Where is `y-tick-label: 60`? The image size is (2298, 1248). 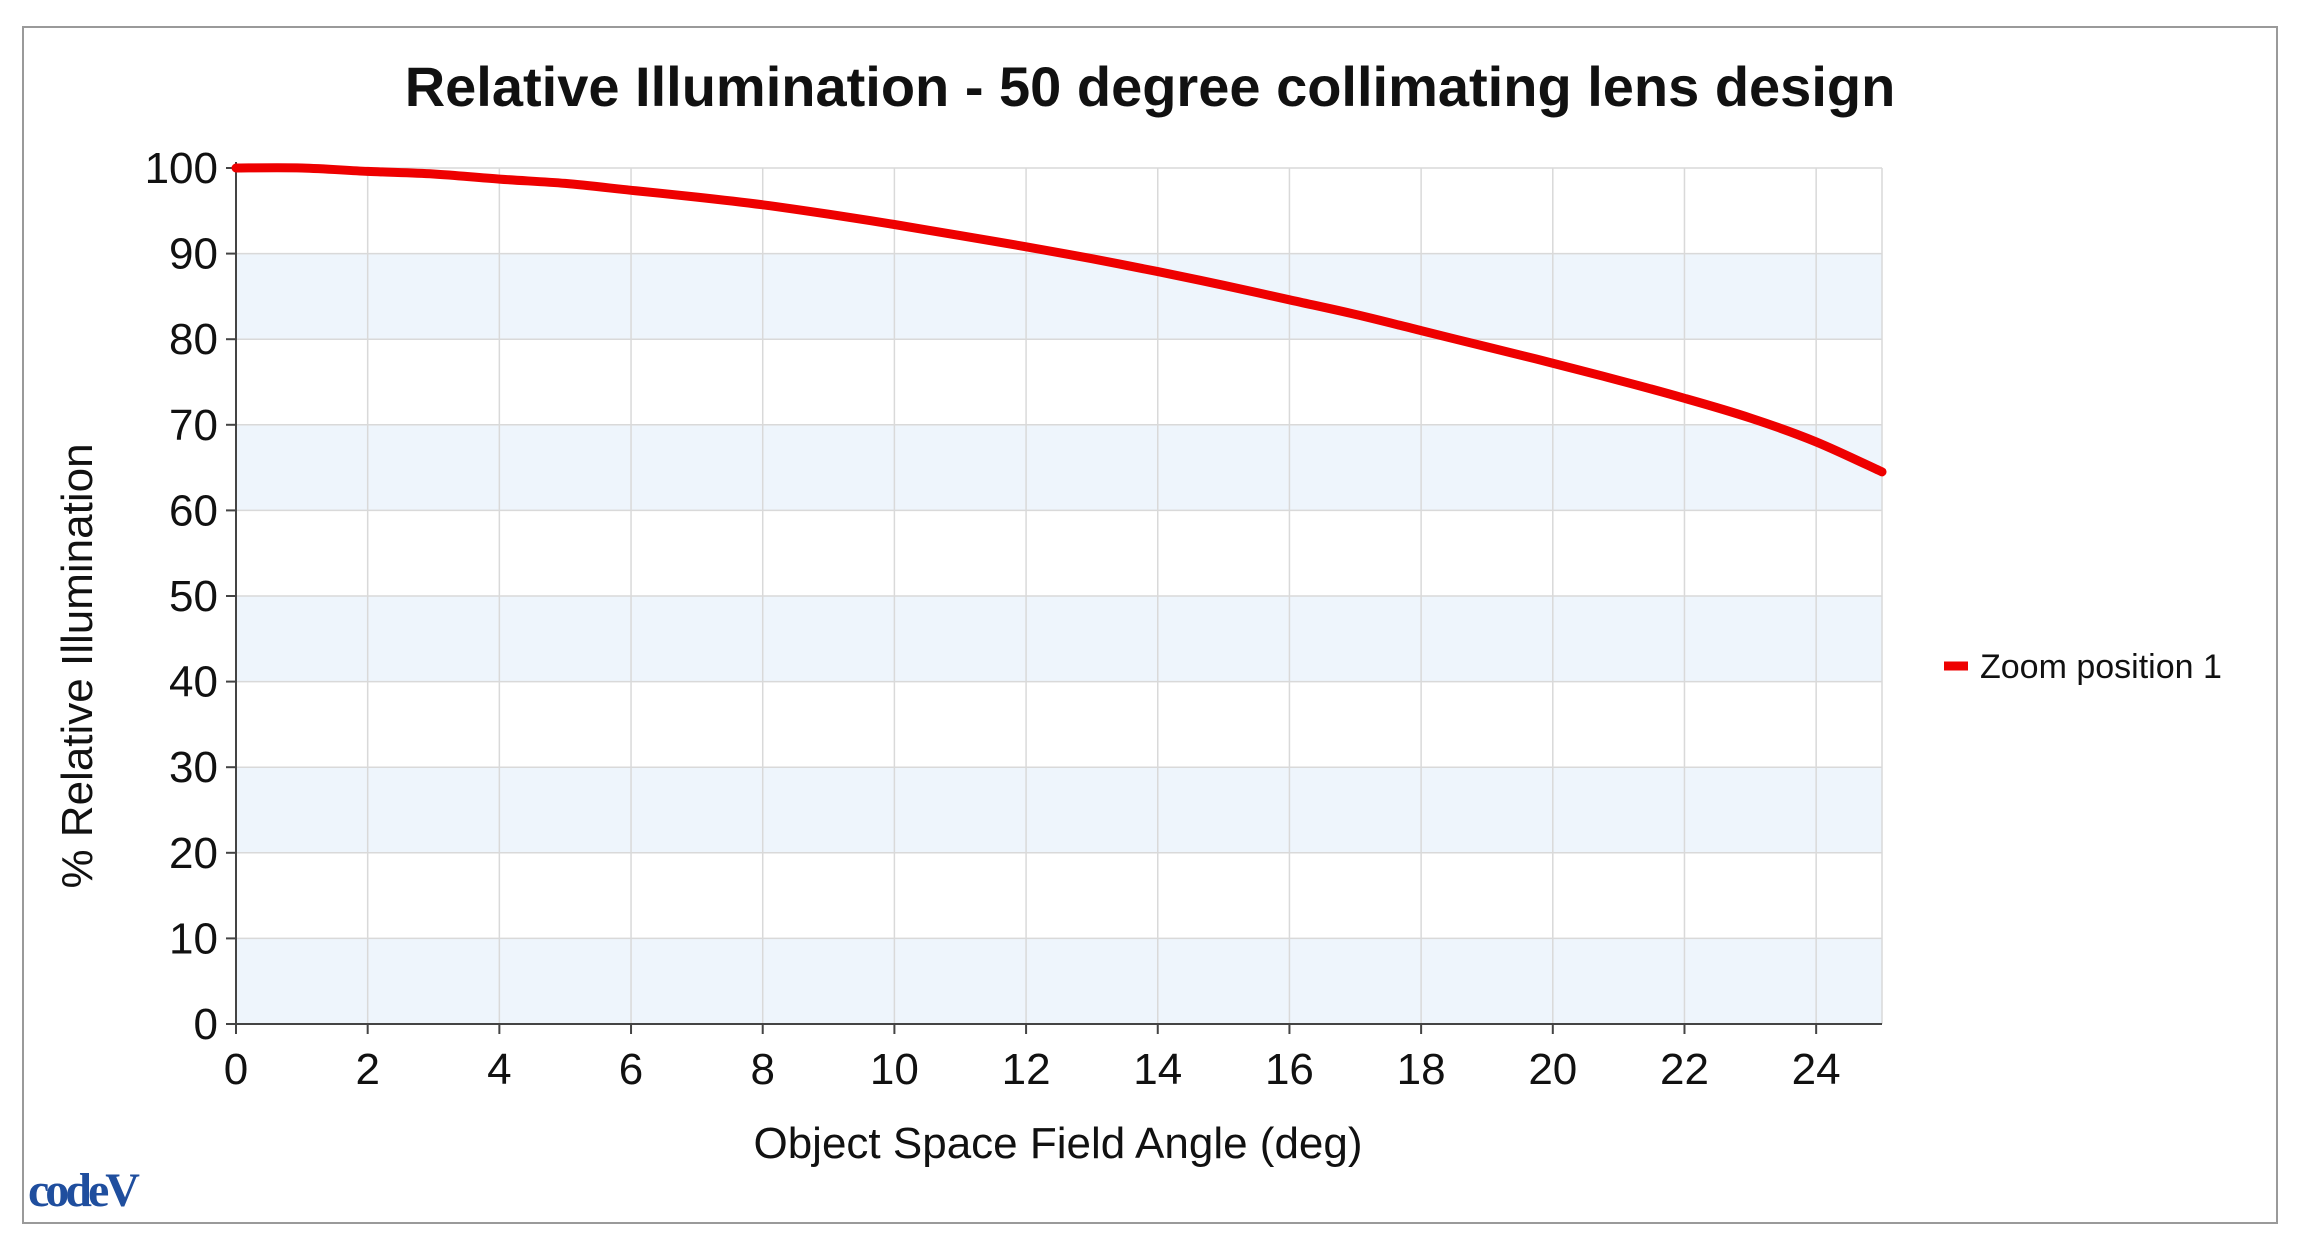 y-tick-label: 60 is located at coordinates (193, 510).